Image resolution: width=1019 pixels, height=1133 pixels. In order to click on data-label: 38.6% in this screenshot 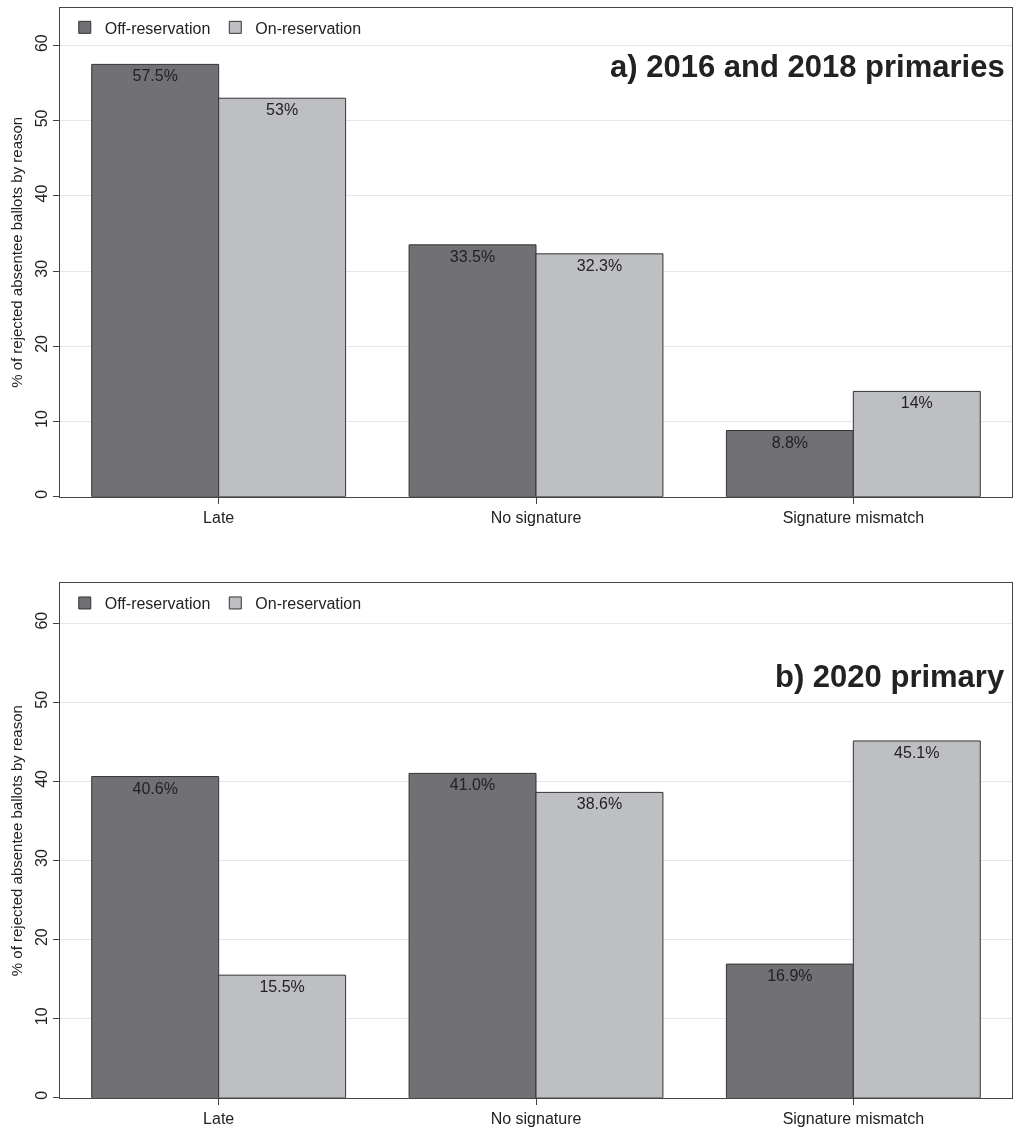, I will do `click(599, 804)`.